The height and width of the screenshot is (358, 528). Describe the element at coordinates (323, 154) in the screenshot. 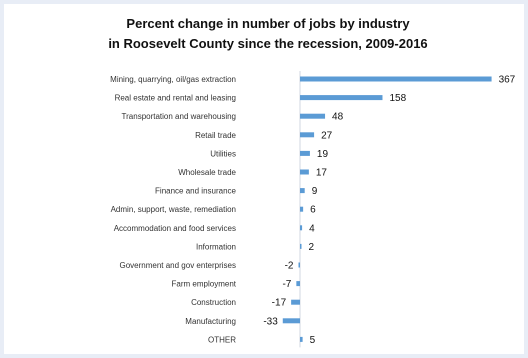

I see `data-label: 19` at that location.